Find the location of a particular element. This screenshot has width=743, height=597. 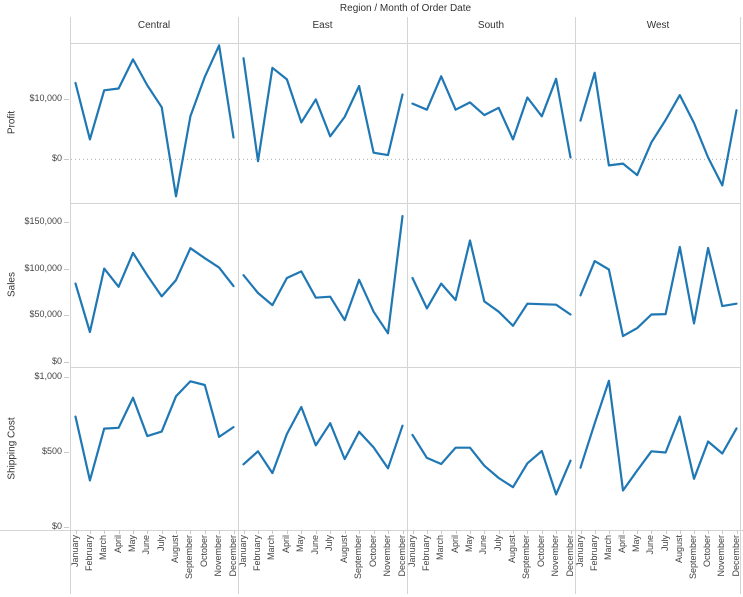

column-header-south: South is located at coordinates (491, 25).